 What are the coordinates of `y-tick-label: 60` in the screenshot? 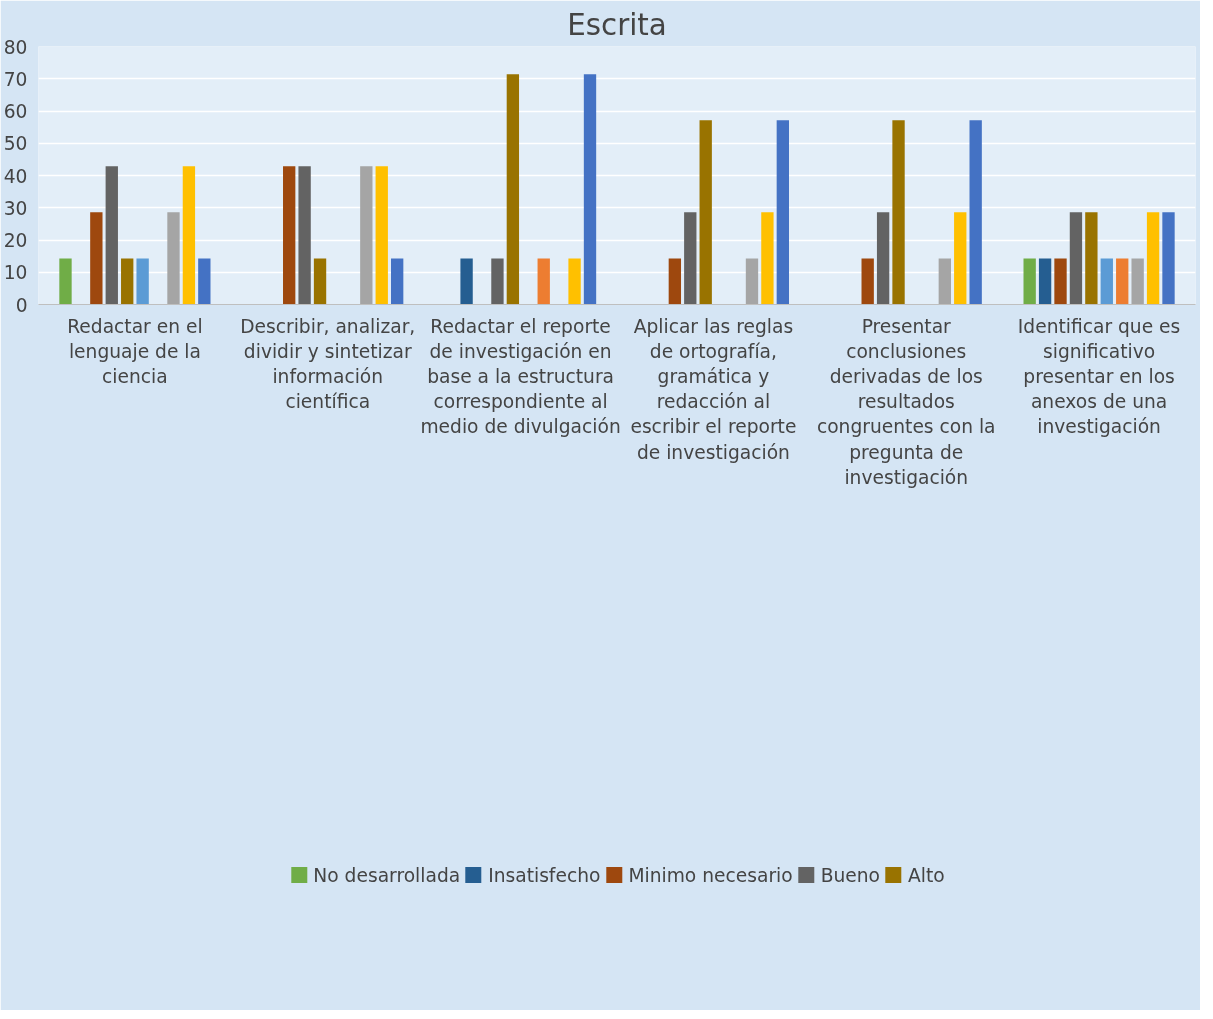 It's located at (15, 111).